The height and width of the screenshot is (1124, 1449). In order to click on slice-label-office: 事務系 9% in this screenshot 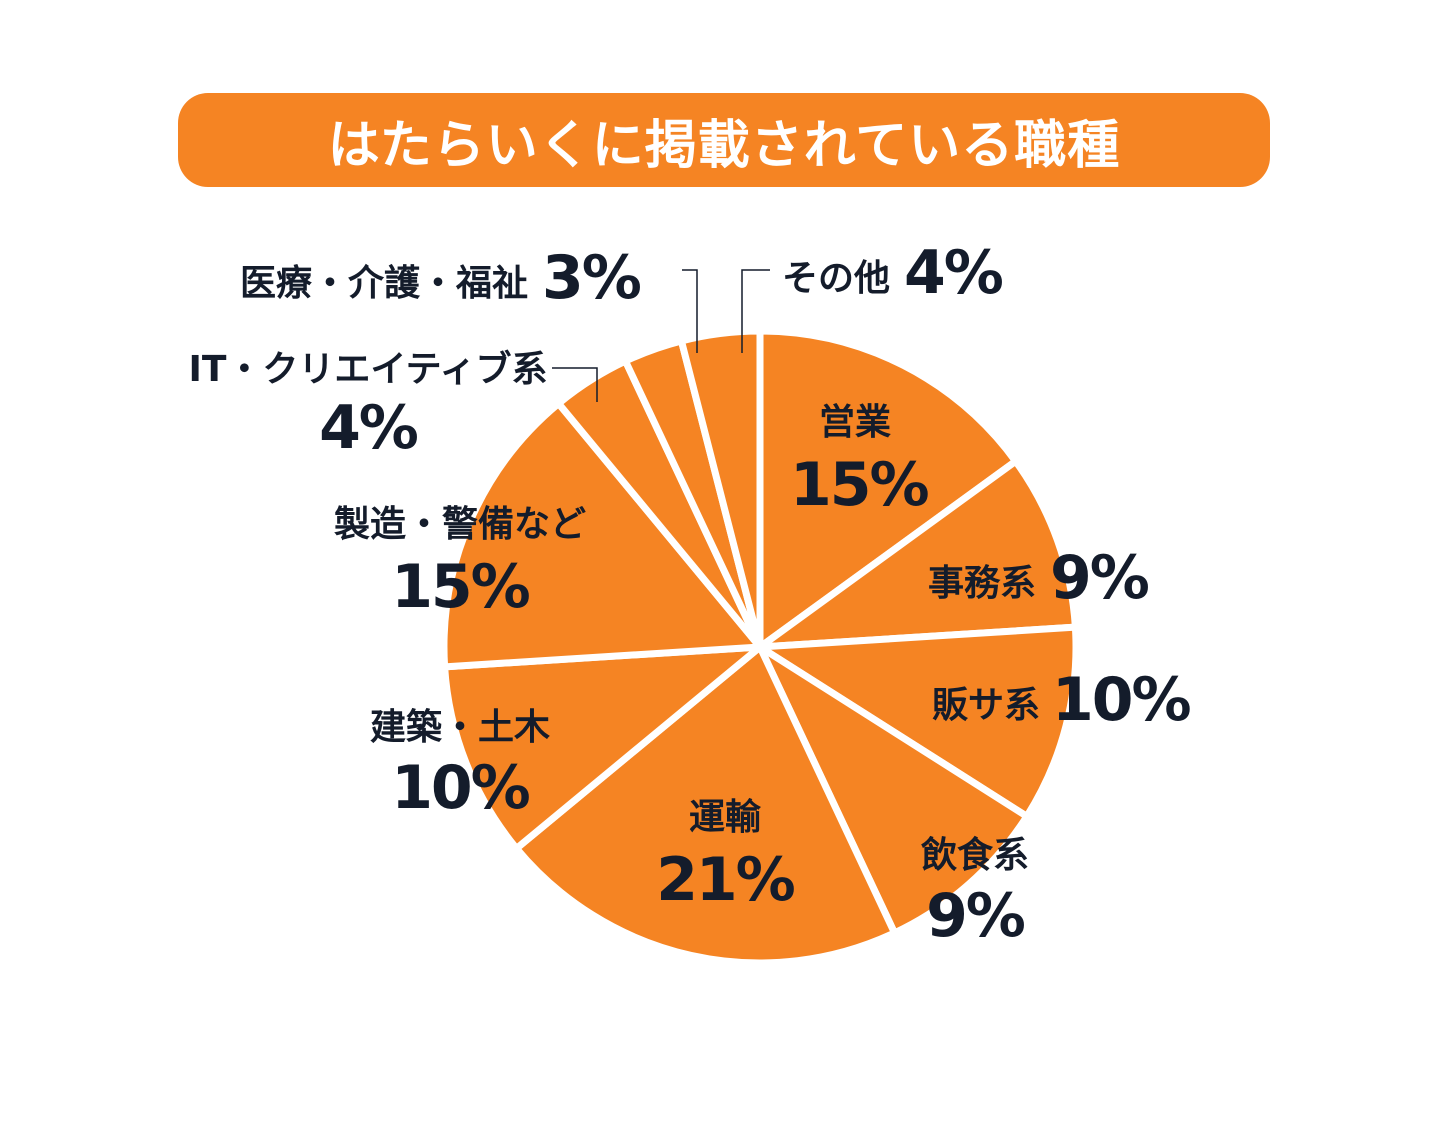, I will do `click(1039, 578)`.